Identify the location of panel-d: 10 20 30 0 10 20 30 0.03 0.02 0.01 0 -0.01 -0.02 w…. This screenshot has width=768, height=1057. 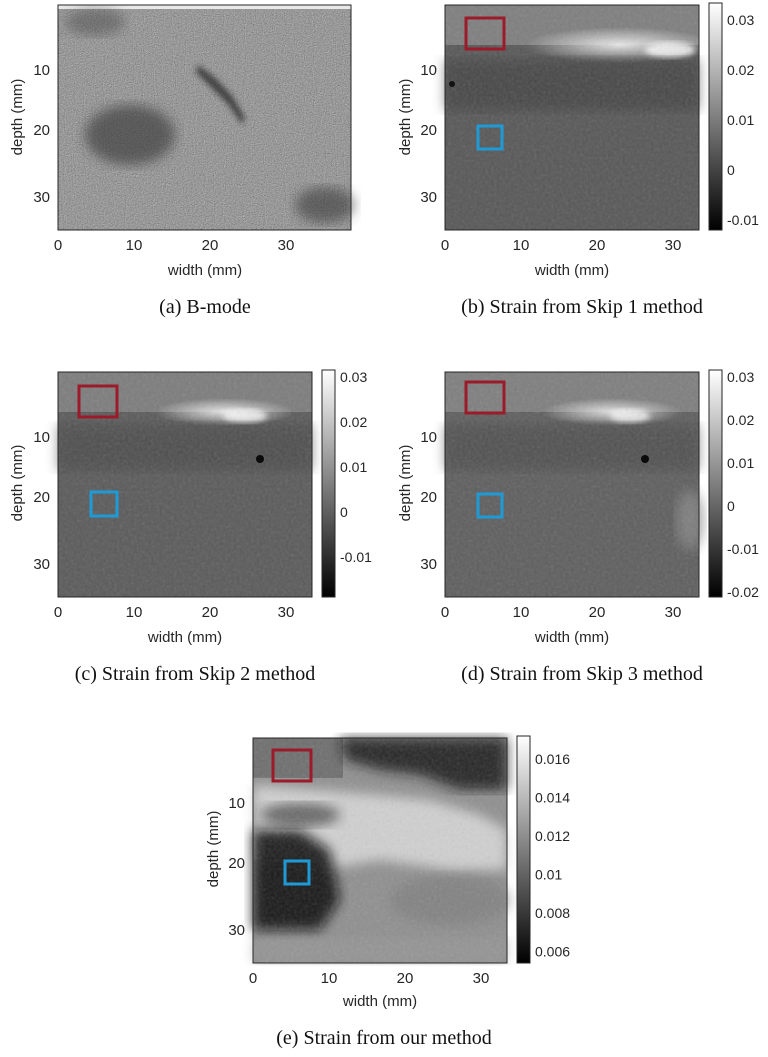
(578, 527).